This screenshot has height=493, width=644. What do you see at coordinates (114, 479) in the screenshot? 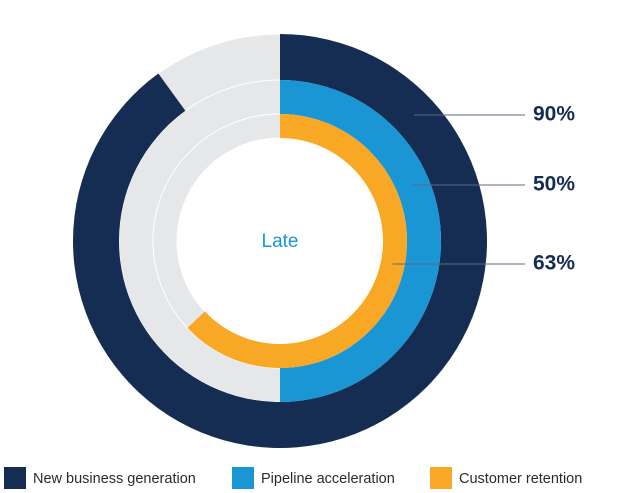
I see `legend-label: New business generation` at bounding box center [114, 479].